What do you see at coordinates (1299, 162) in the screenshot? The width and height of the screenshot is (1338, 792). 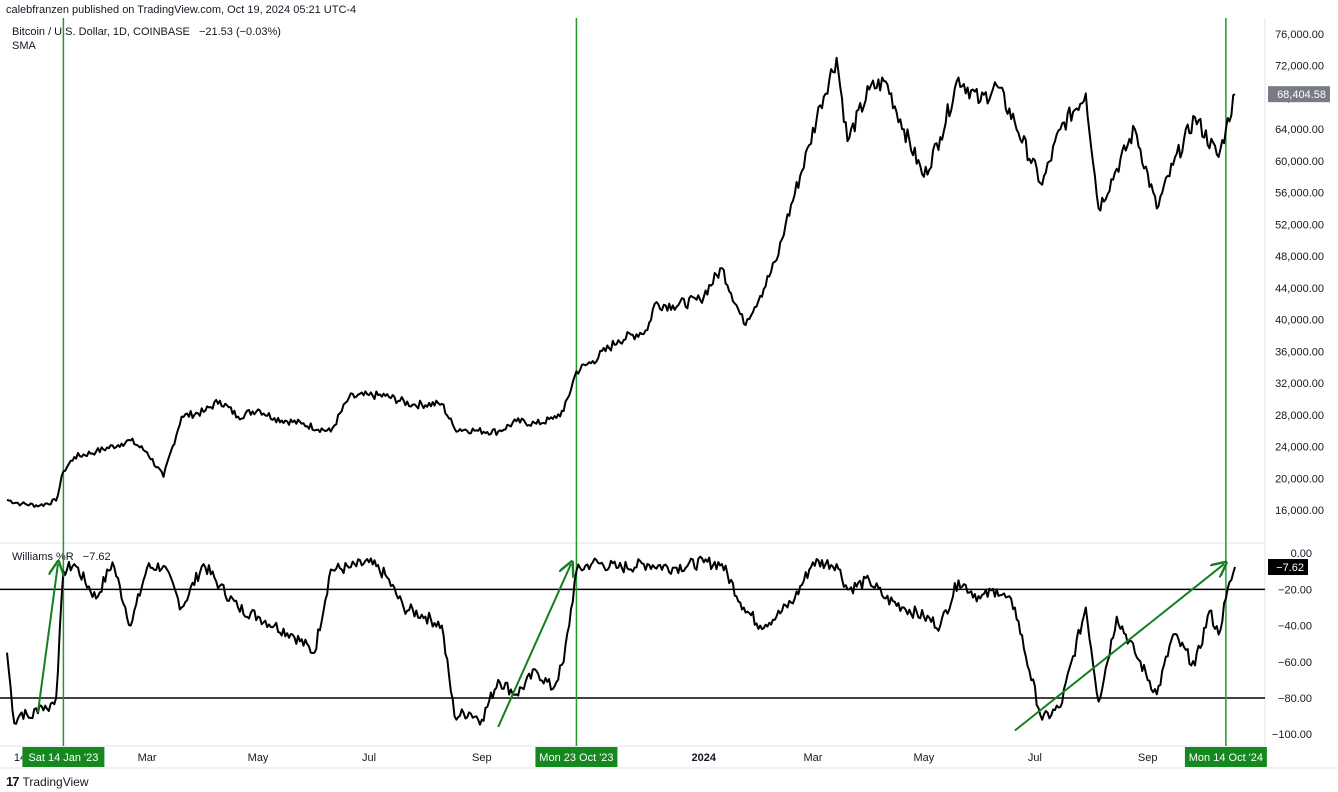 I see `price-y-tick: 60,000.00` at bounding box center [1299, 162].